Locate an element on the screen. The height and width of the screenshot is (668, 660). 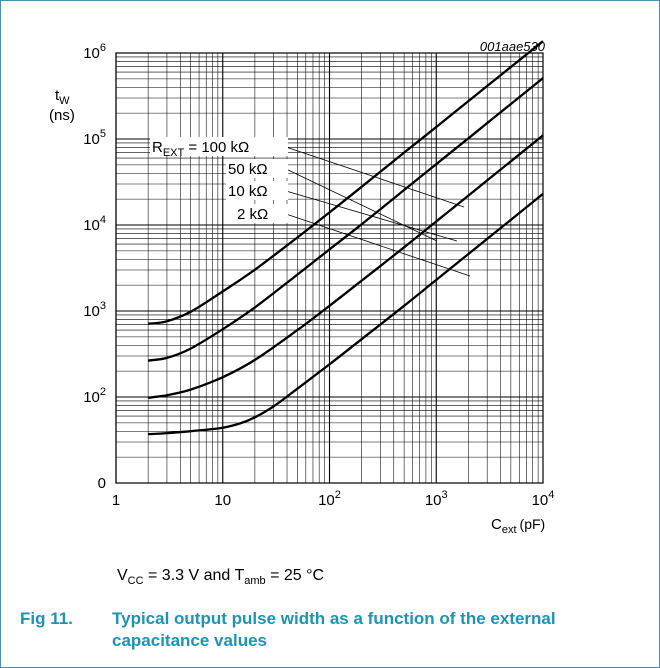
x-tick-label: 10⁴ is located at coordinates (543, 499).